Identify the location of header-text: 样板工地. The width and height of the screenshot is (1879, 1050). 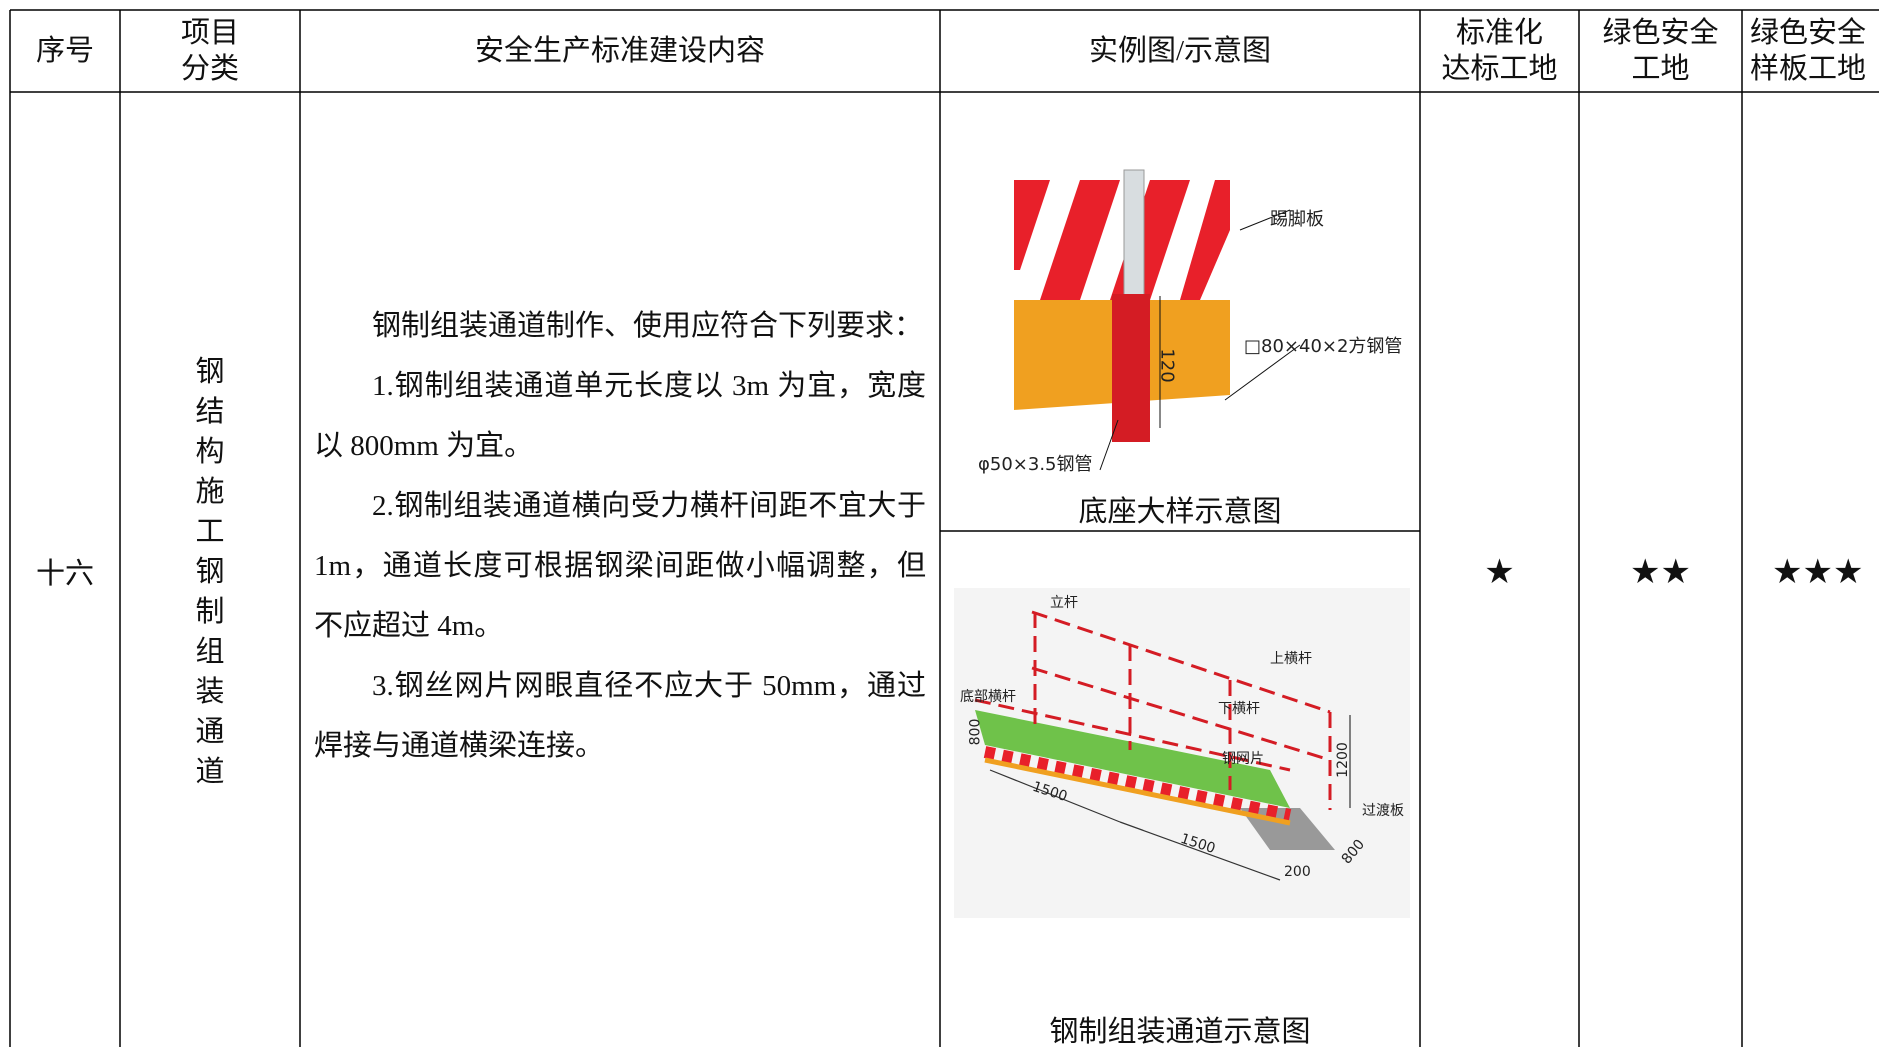
(1808, 69).